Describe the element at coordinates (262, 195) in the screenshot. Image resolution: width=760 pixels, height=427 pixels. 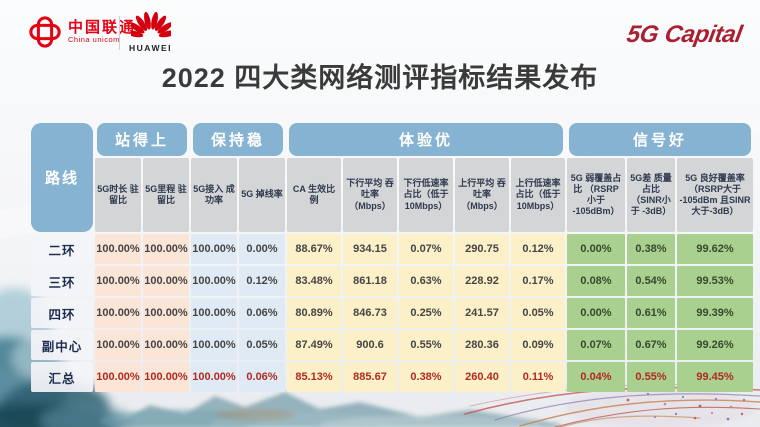
I see `column-header: 5G 掉线率` at that location.